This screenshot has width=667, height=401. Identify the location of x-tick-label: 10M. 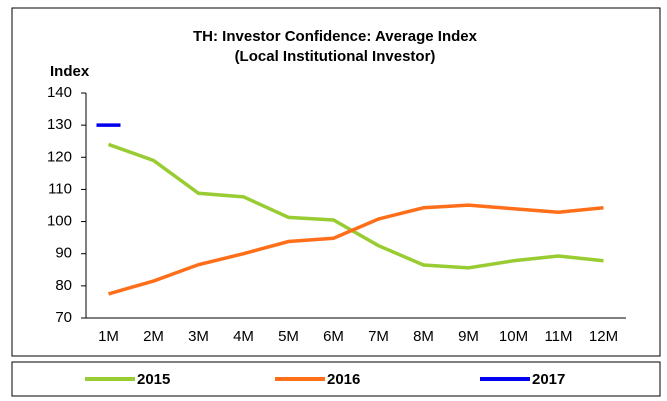
(513, 336).